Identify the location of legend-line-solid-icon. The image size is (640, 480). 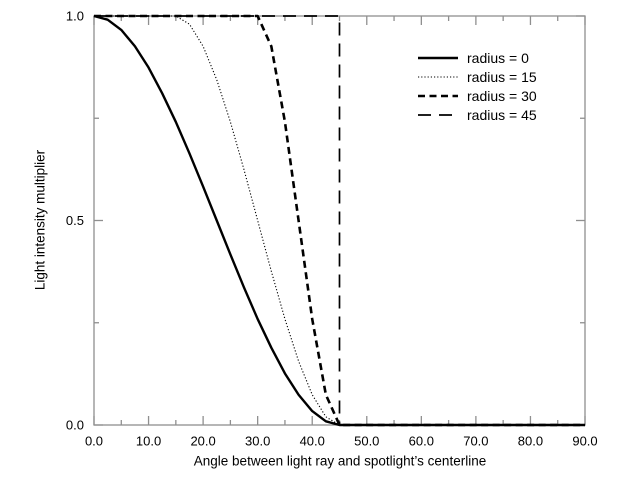
(438, 57).